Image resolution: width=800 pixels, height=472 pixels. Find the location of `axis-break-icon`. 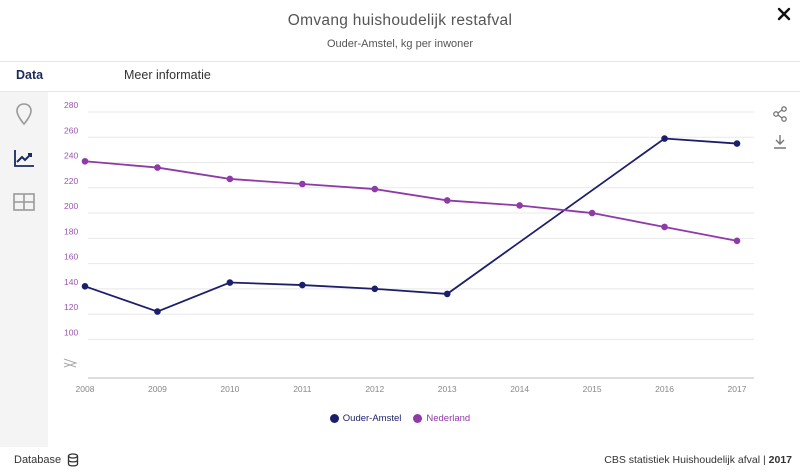

axis-break-icon is located at coordinates (70, 363).